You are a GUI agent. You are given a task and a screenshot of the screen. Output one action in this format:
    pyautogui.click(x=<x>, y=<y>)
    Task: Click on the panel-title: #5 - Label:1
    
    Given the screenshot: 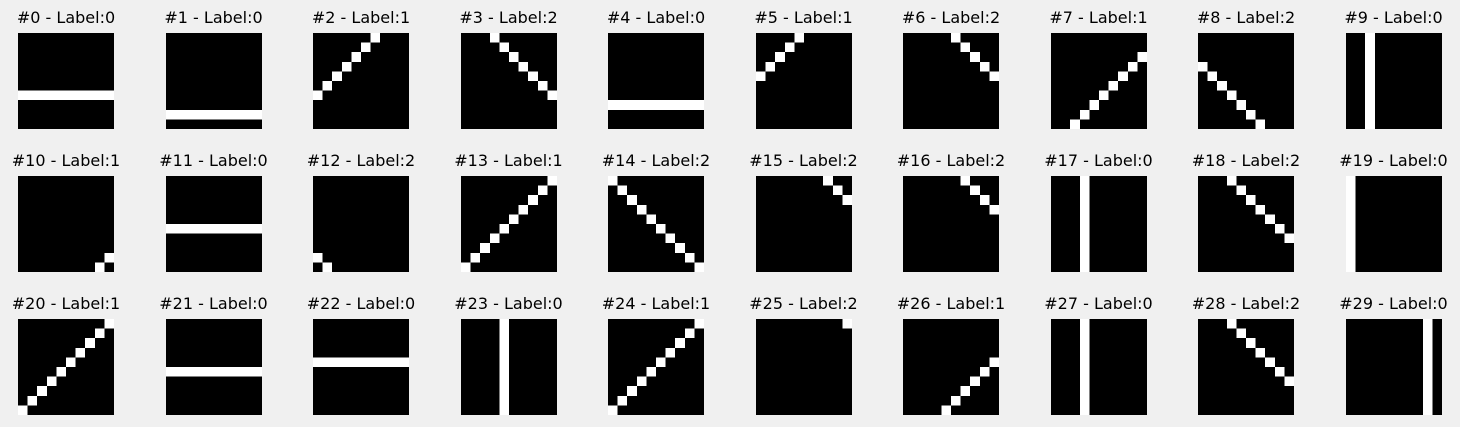 What is the action you would take?
    pyautogui.click(x=803, y=17)
    